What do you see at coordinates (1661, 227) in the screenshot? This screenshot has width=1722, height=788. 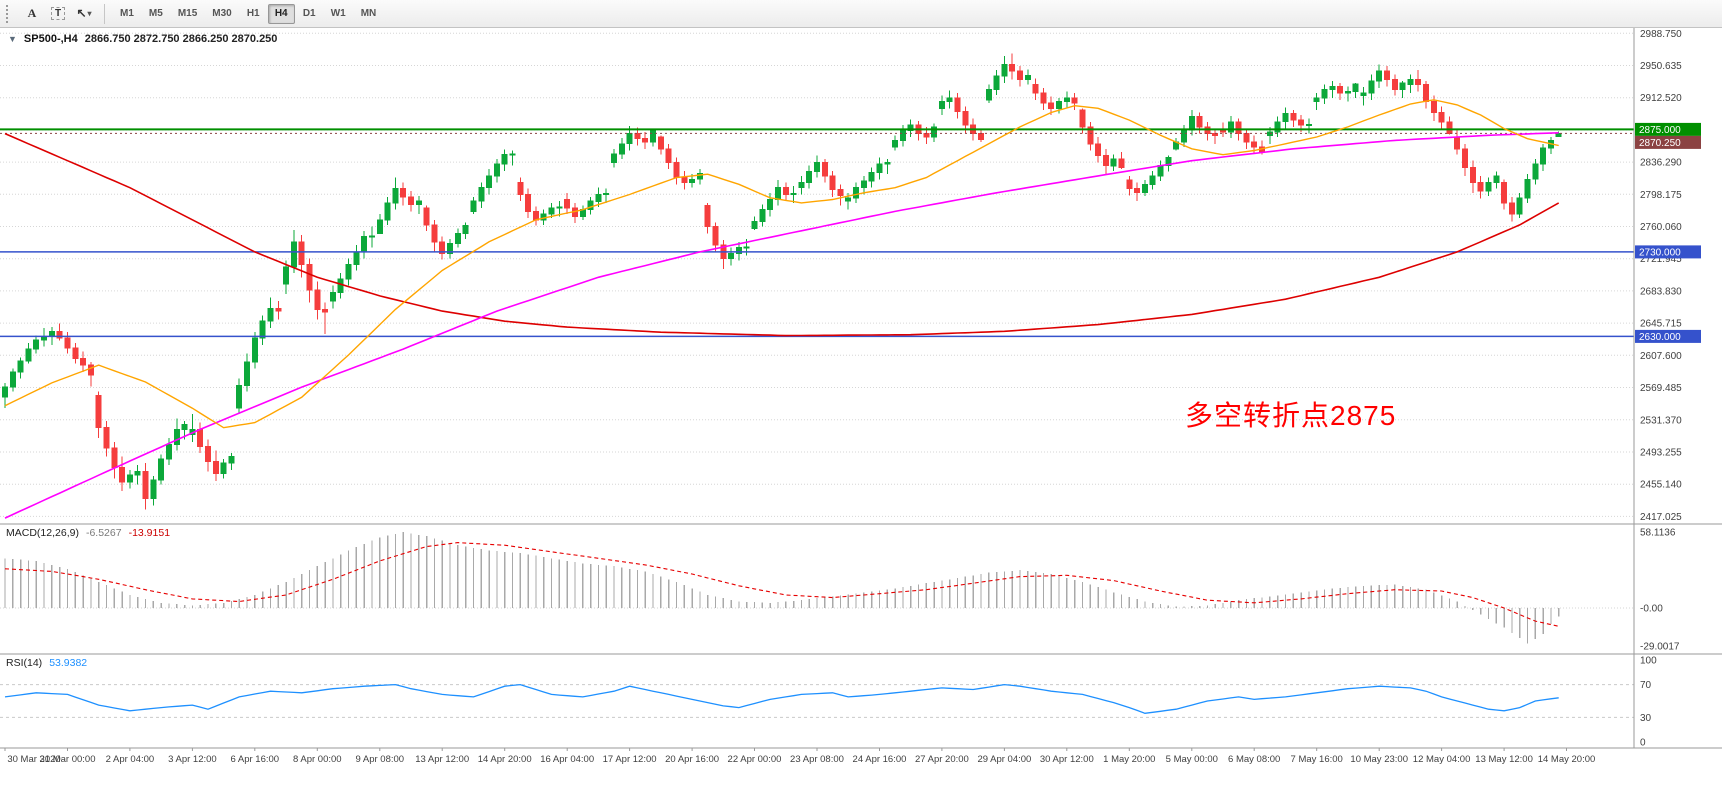 I see `svg-text: 2760.060` at bounding box center [1661, 227].